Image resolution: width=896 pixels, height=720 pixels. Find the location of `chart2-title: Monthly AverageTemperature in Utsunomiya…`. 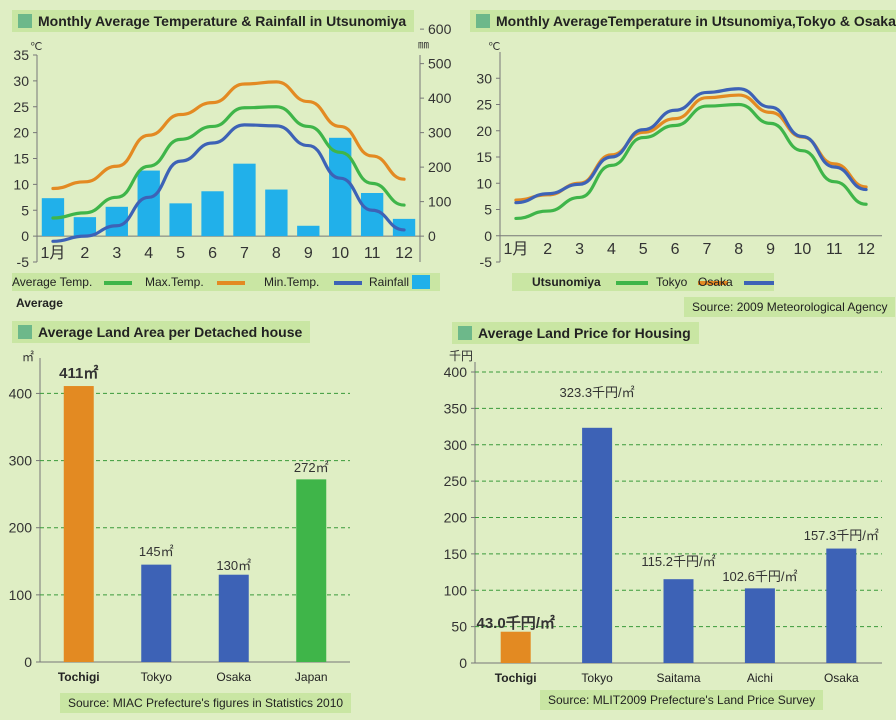

chart2-title: Monthly AverageTemperature in Utsunomiya… is located at coordinates (683, 21).